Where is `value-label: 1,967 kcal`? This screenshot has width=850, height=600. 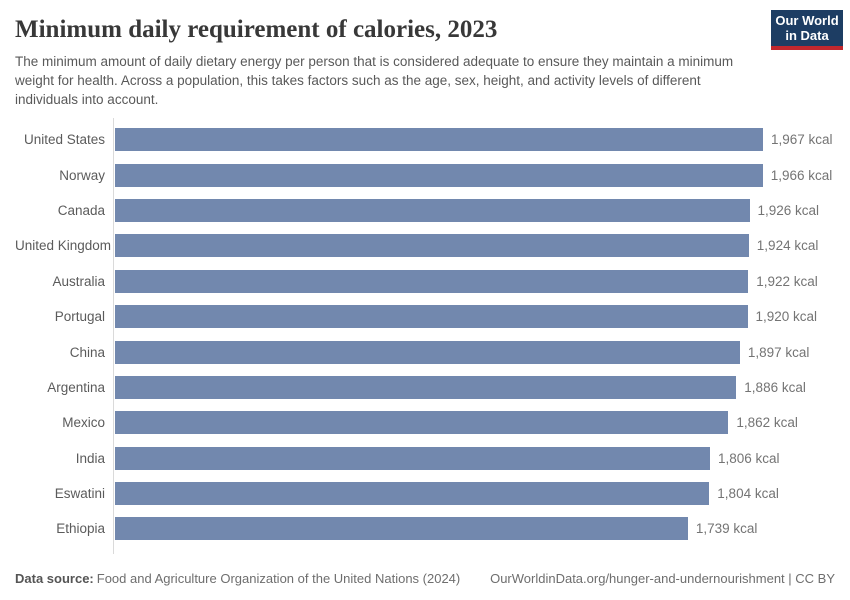 value-label: 1,967 kcal is located at coordinates (802, 140).